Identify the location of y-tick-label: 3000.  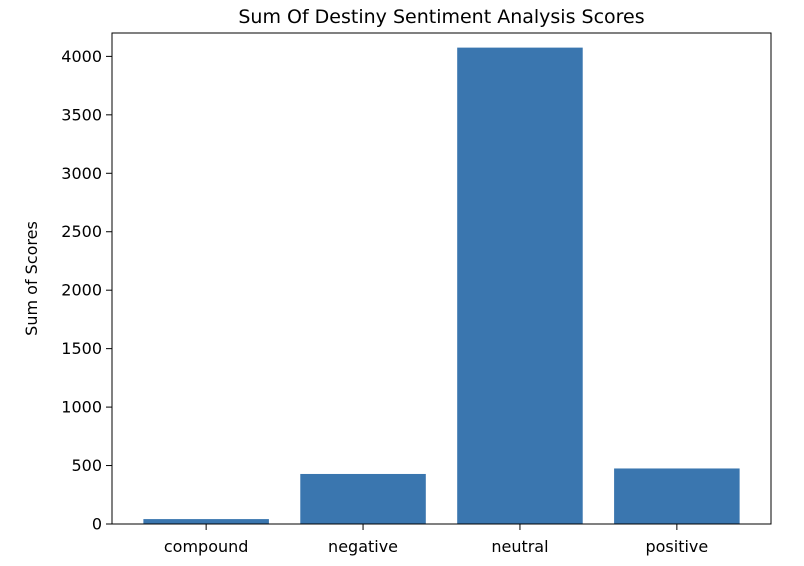
(81, 173).